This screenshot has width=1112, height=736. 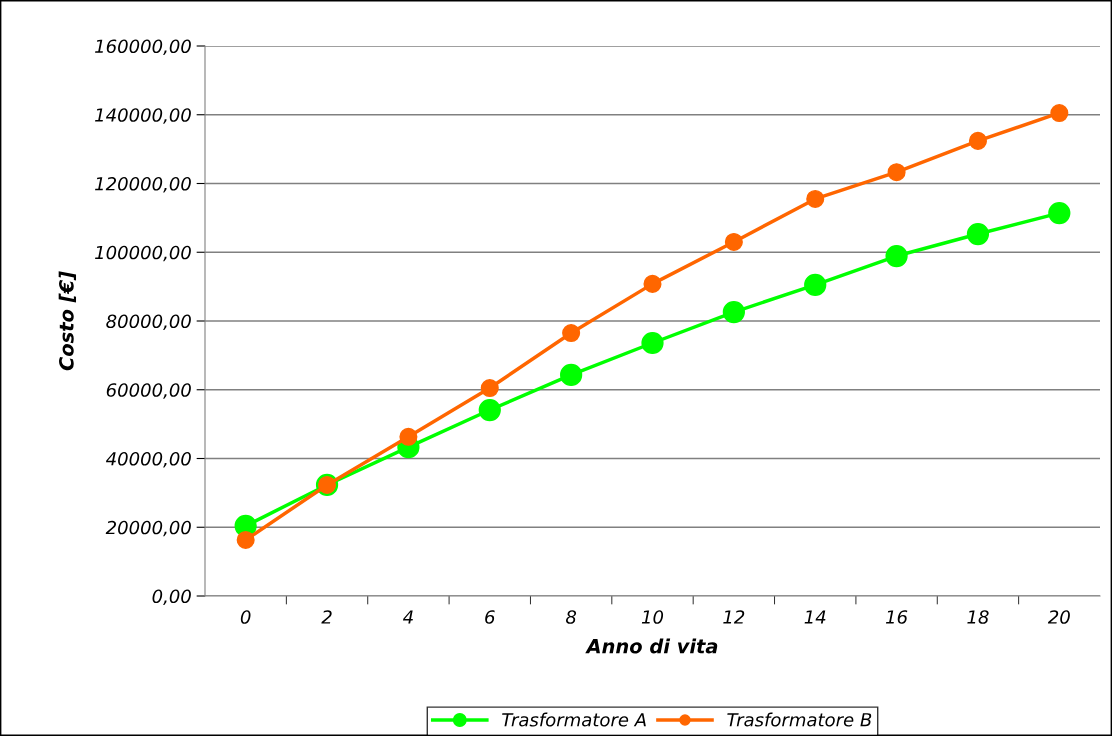 What do you see at coordinates (574, 719) in the screenshot?
I see `legend-label: Trasformatore A` at bounding box center [574, 719].